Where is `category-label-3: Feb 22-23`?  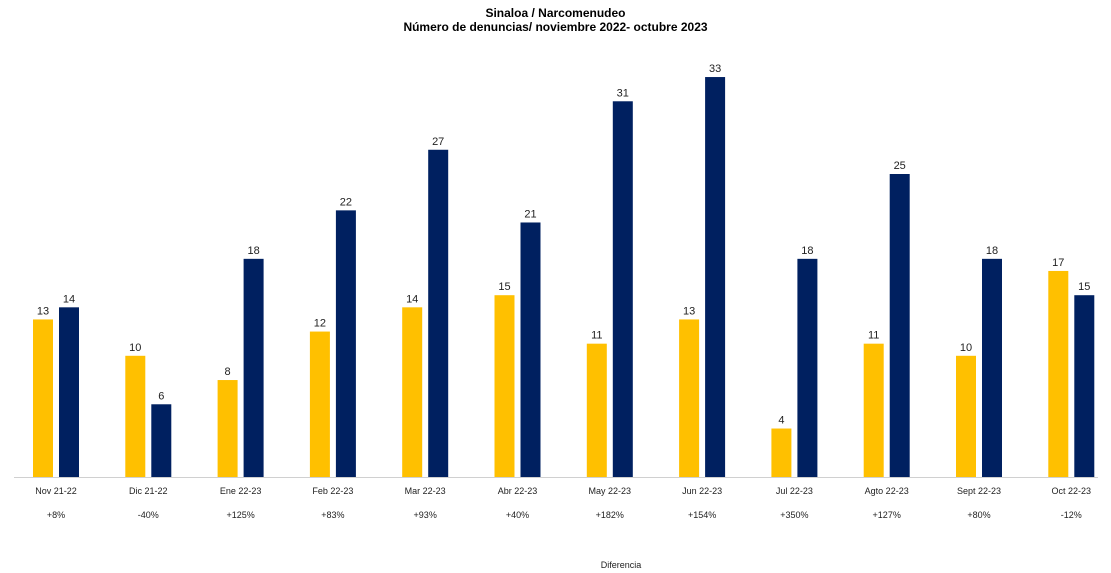
category-label-3: Feb 22-23 is located at coordinates (332, 491).